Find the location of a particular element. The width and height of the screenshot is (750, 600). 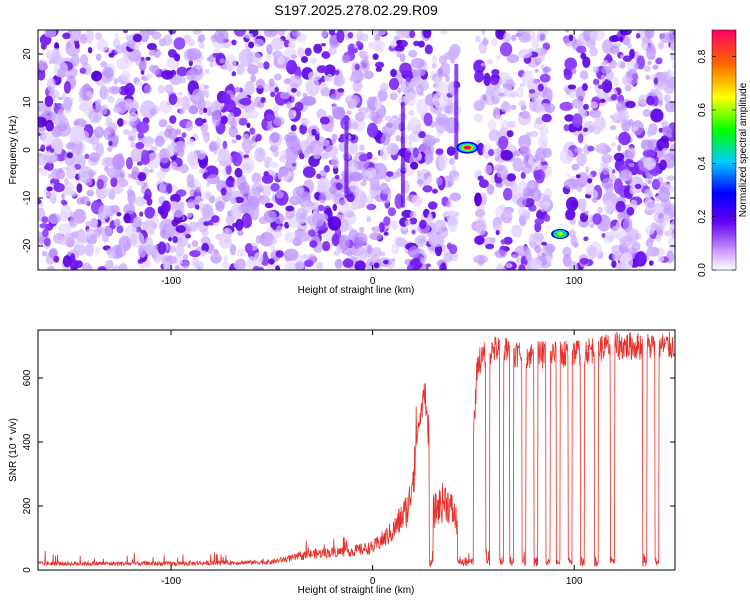

colorbar-tick-label: 0.4 is located at coordinates (702, 163).